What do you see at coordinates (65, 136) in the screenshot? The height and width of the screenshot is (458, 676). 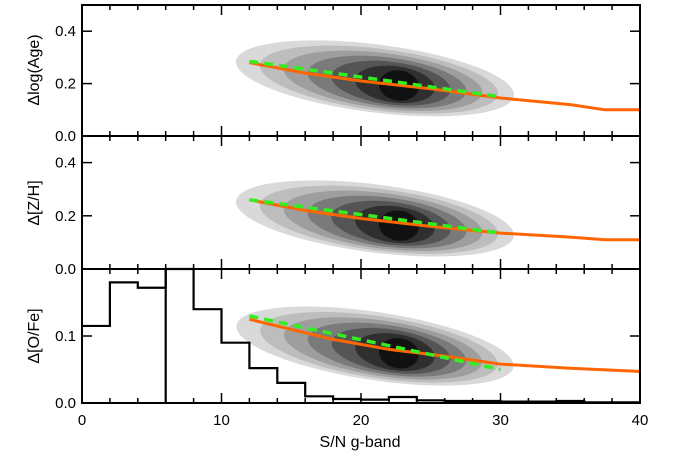 I see `age-ytick-label: 0.0` at bounding box center [65, 136].